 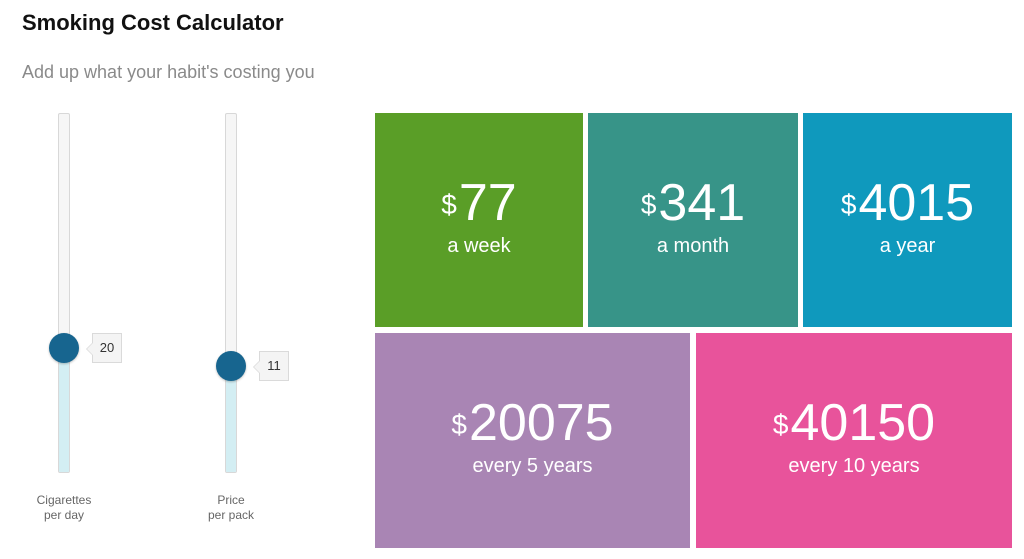 What do you see at coordinates (231, 500) in the screenshot?
I see `slider-label-line1: Price` at bounding box center [231, 500].